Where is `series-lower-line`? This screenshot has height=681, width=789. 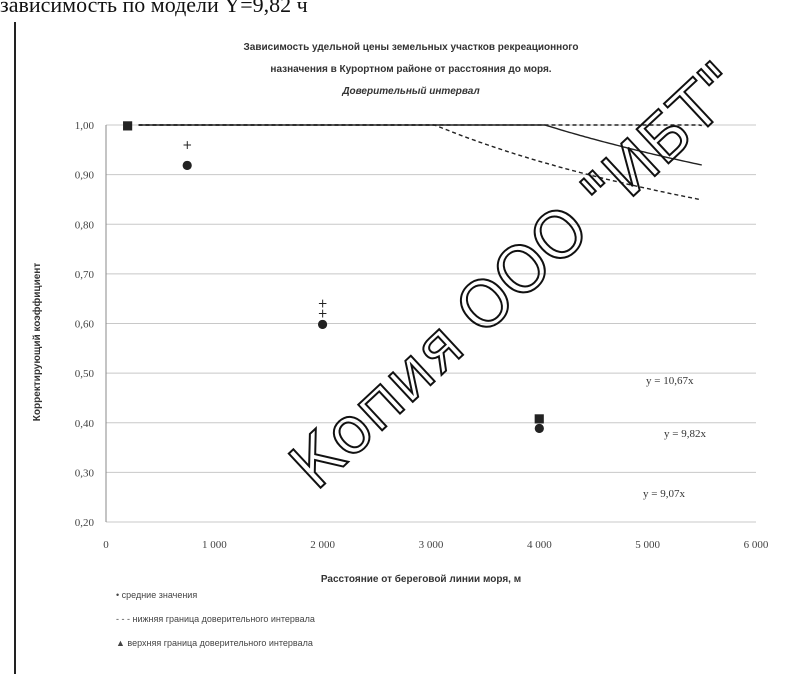 series-lower-line is located at coordinates (420, 162).